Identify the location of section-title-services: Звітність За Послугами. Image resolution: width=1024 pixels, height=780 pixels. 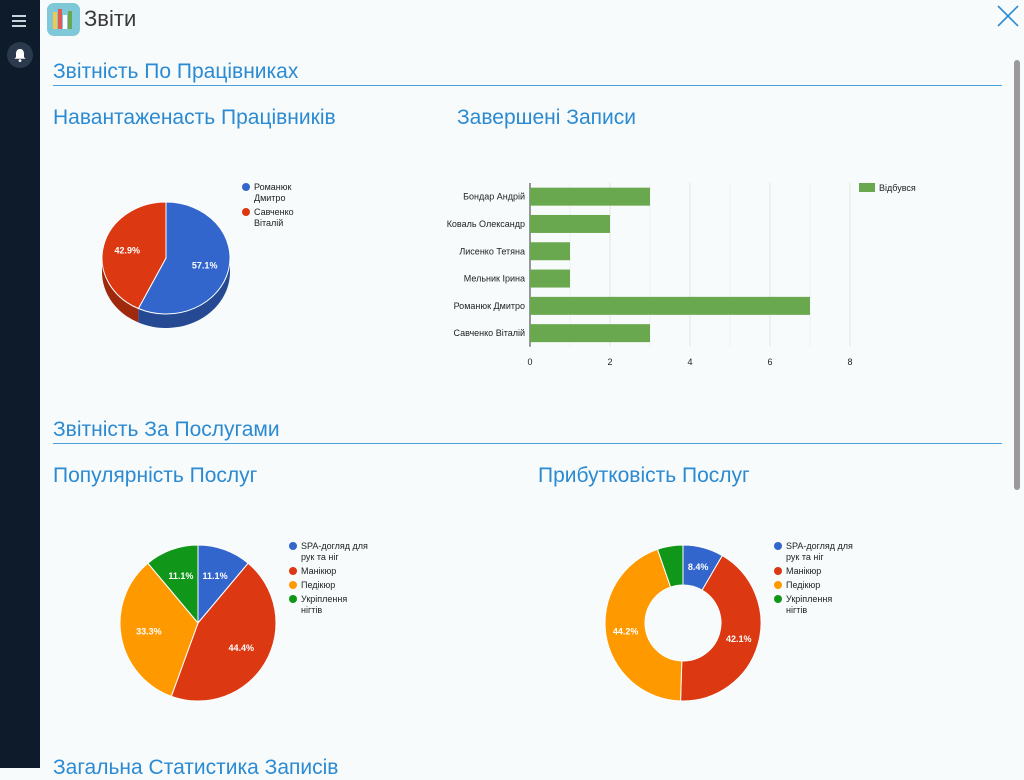
(166, 429).